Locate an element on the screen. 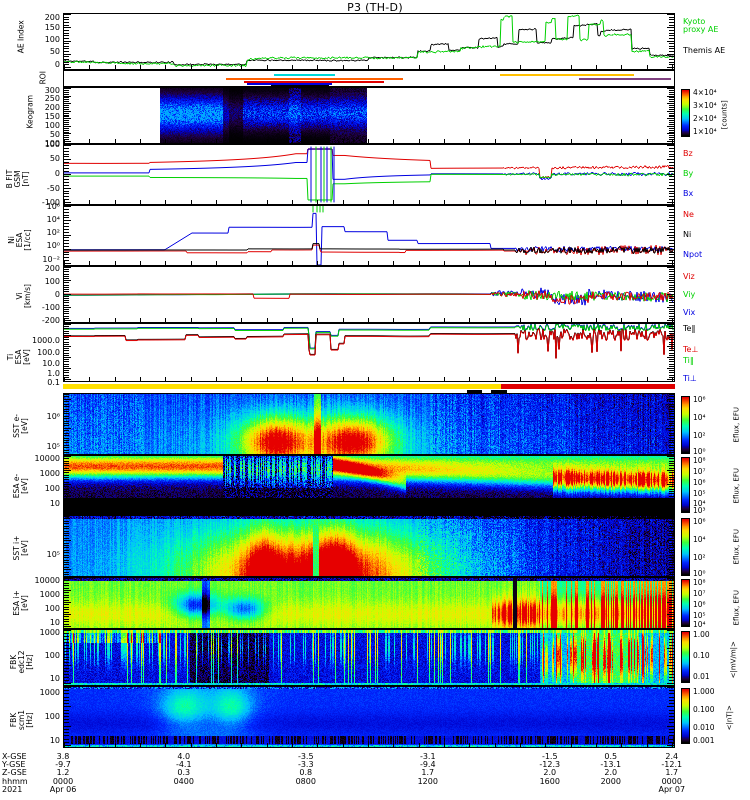  sste-cbar-label-0: 10⁶ is located at coordinates (699, 399).